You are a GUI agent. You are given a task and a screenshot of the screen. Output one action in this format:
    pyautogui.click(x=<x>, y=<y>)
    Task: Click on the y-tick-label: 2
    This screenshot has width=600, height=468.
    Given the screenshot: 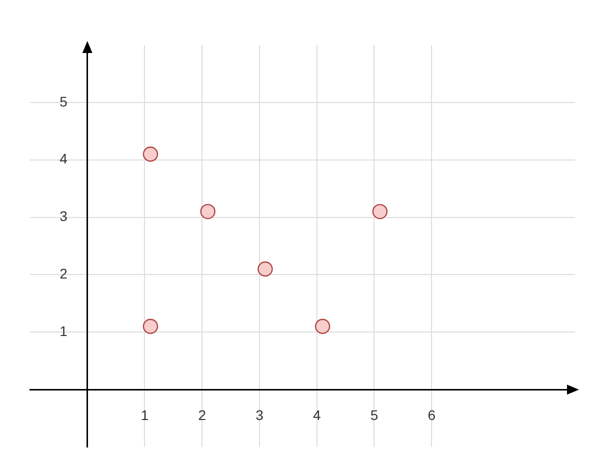 What is the action you would take?
    pyautogui.click(x=64, y=274)
    